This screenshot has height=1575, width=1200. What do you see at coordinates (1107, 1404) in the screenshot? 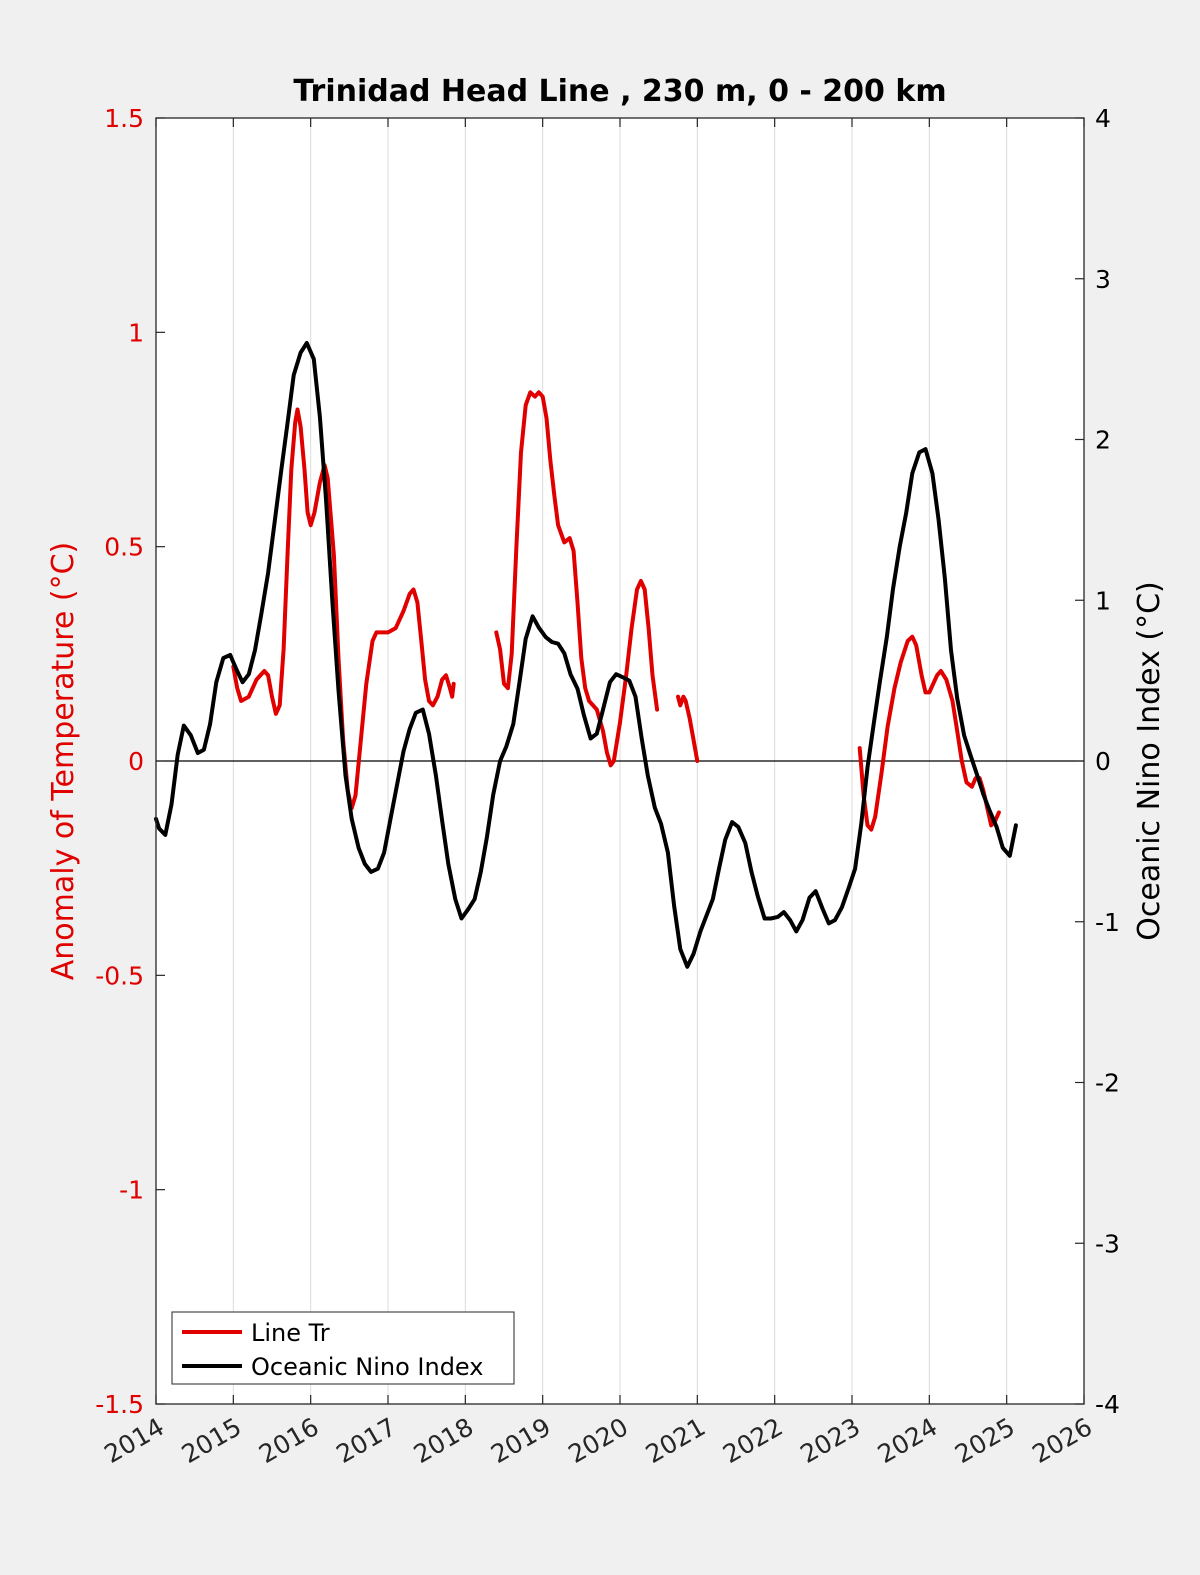
I see `right-tick-label: -4` at bounding box center [1107, 1404].